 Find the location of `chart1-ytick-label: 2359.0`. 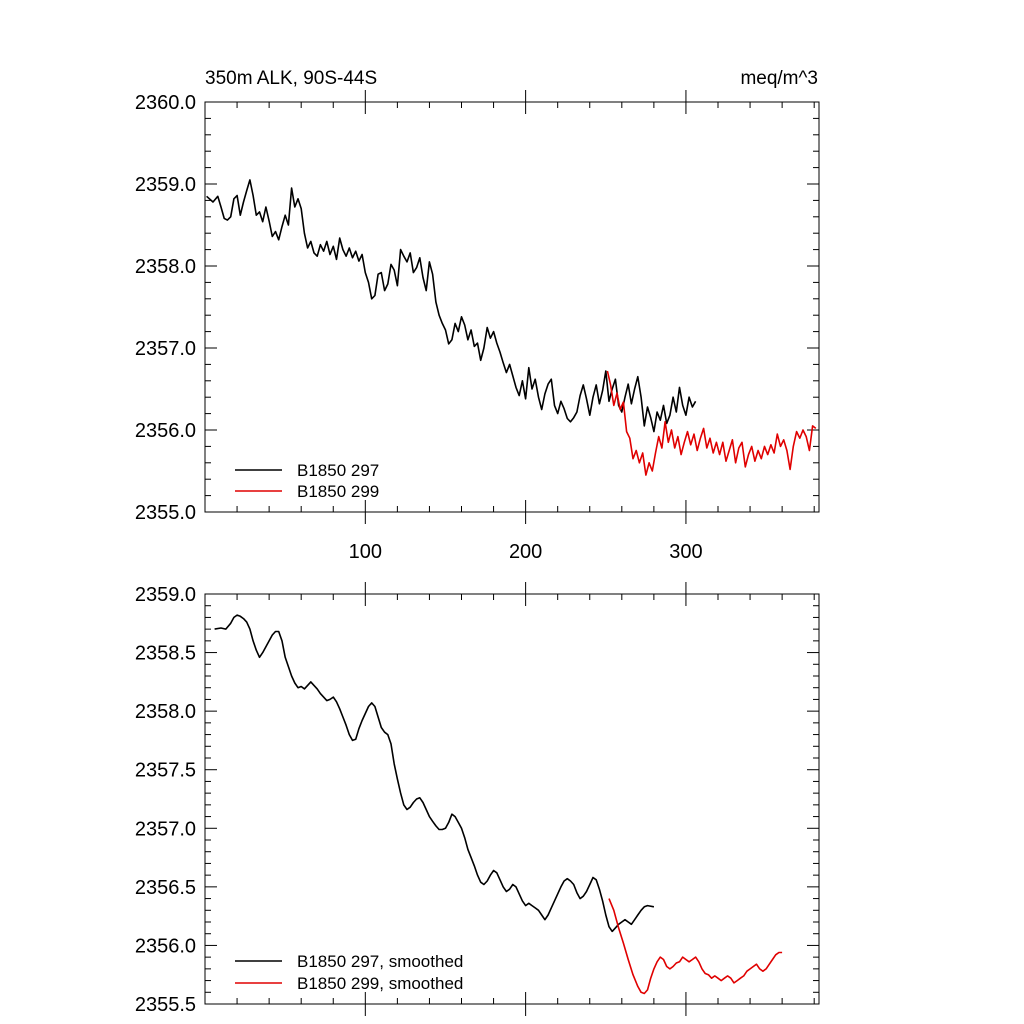

chart1-ytick-label: 2359.0 is located at coordinates (165, 185).